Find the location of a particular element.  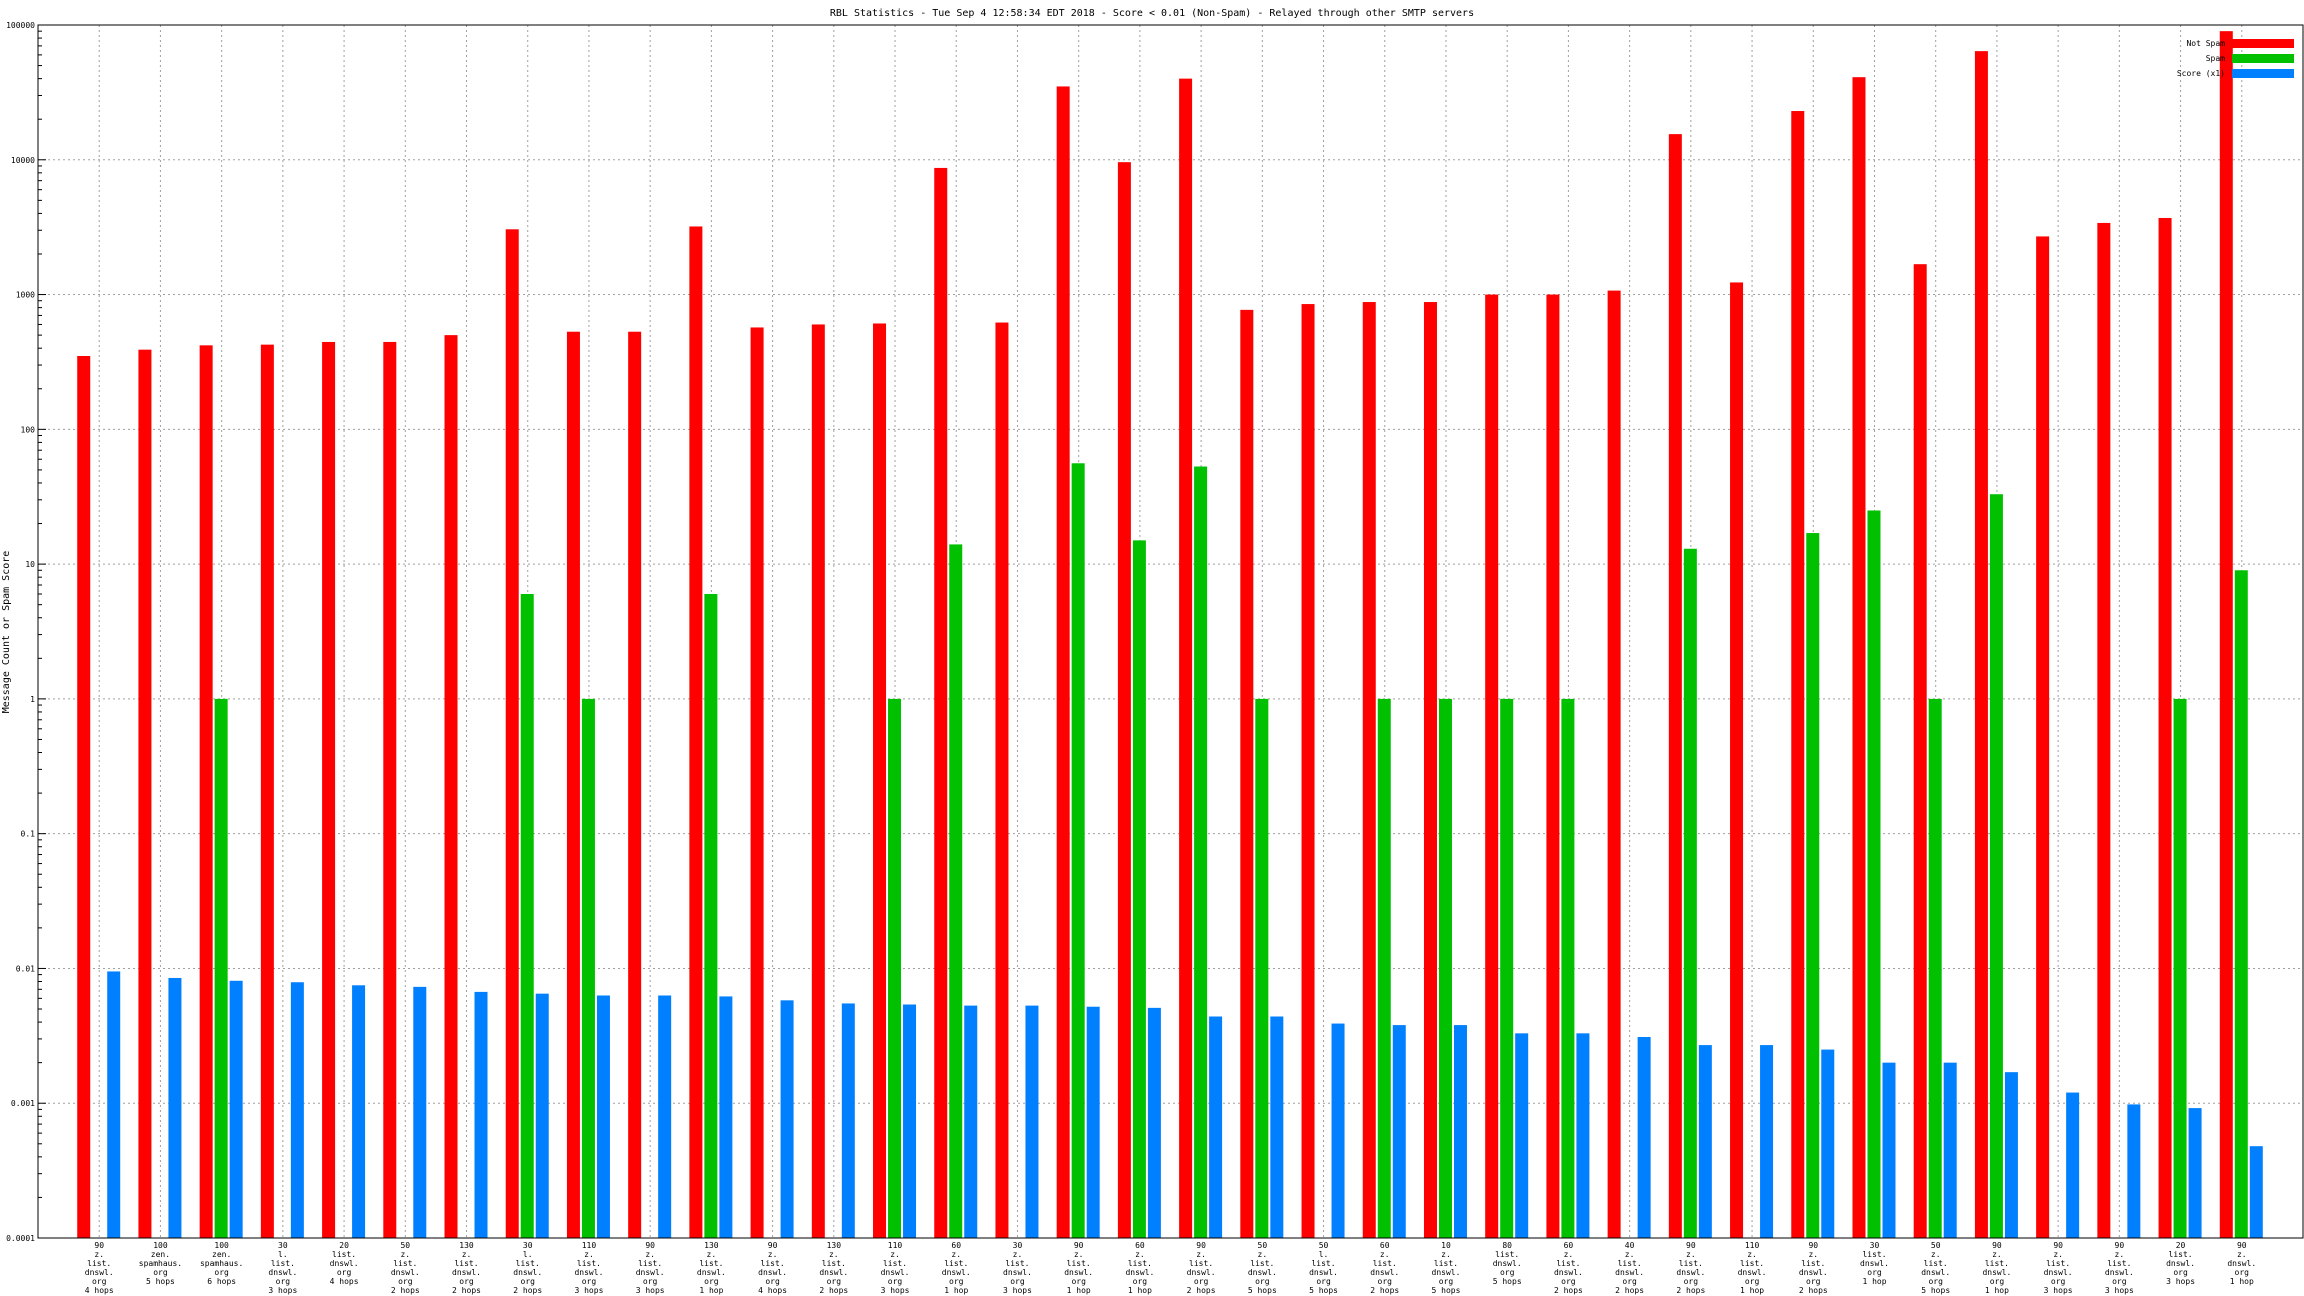

x-tick-label: 90 z. list. dnswl. org 3 hops is located at coordinates (2119, 1268).